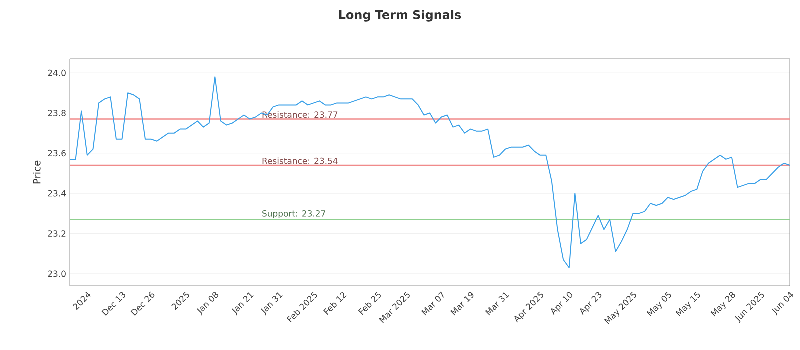 This screenshot has width=800, height=350. Describe the element at coordinates (114, 304) in the screenshot. I see `x-tick-label: Dec 13` at that location.